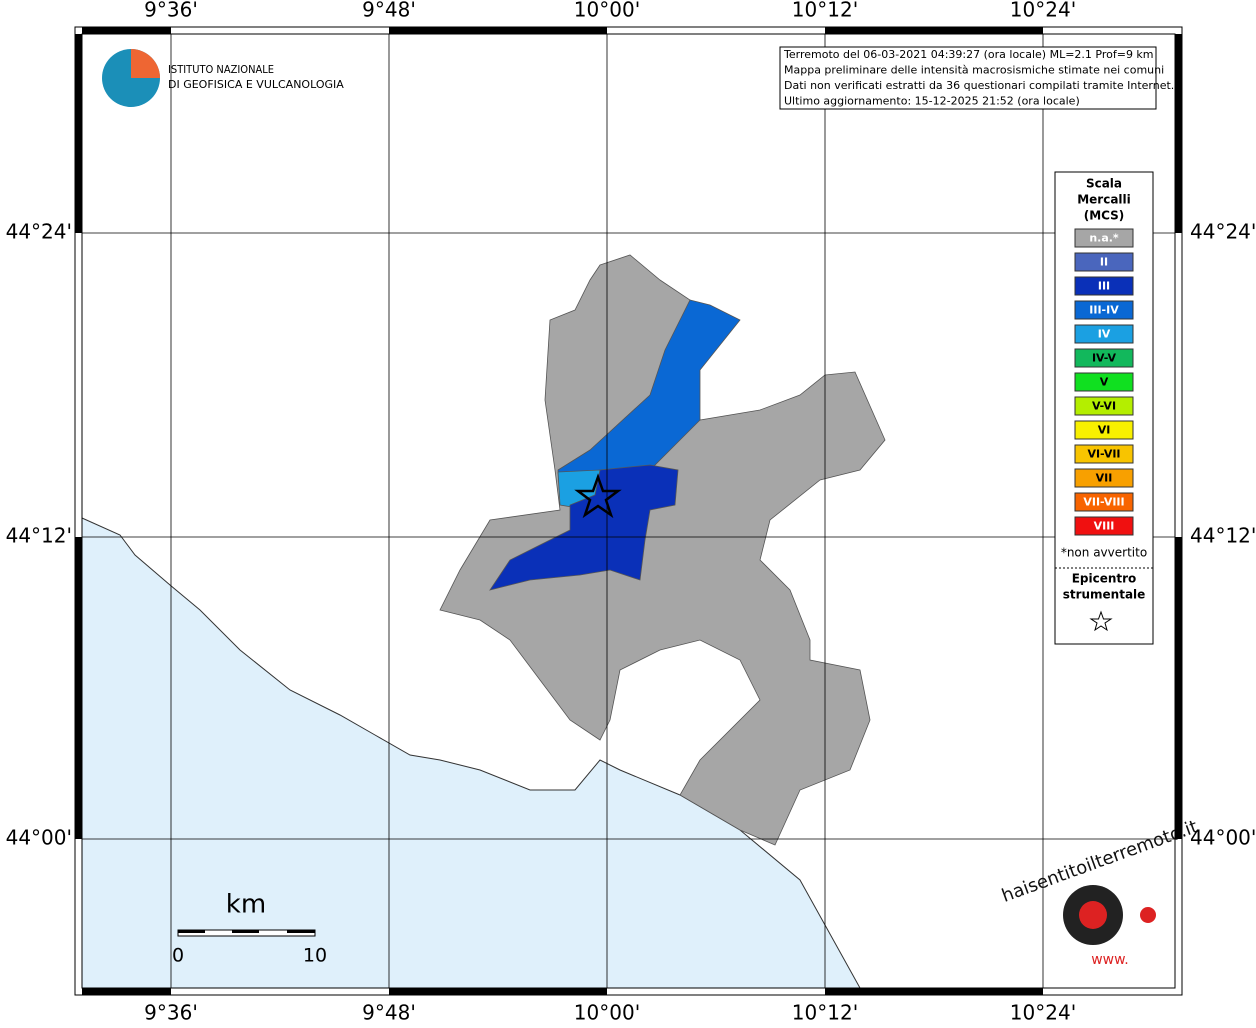  Describe the element at coordinates (249, 928) in the screenshot. I see `scale-bar: km 0 10` at that location.